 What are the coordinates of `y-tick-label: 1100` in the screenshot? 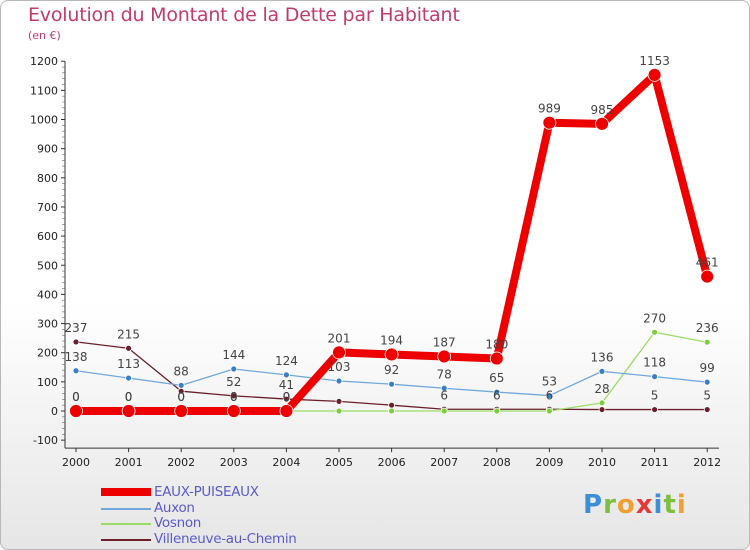 It's located at (44, 90).